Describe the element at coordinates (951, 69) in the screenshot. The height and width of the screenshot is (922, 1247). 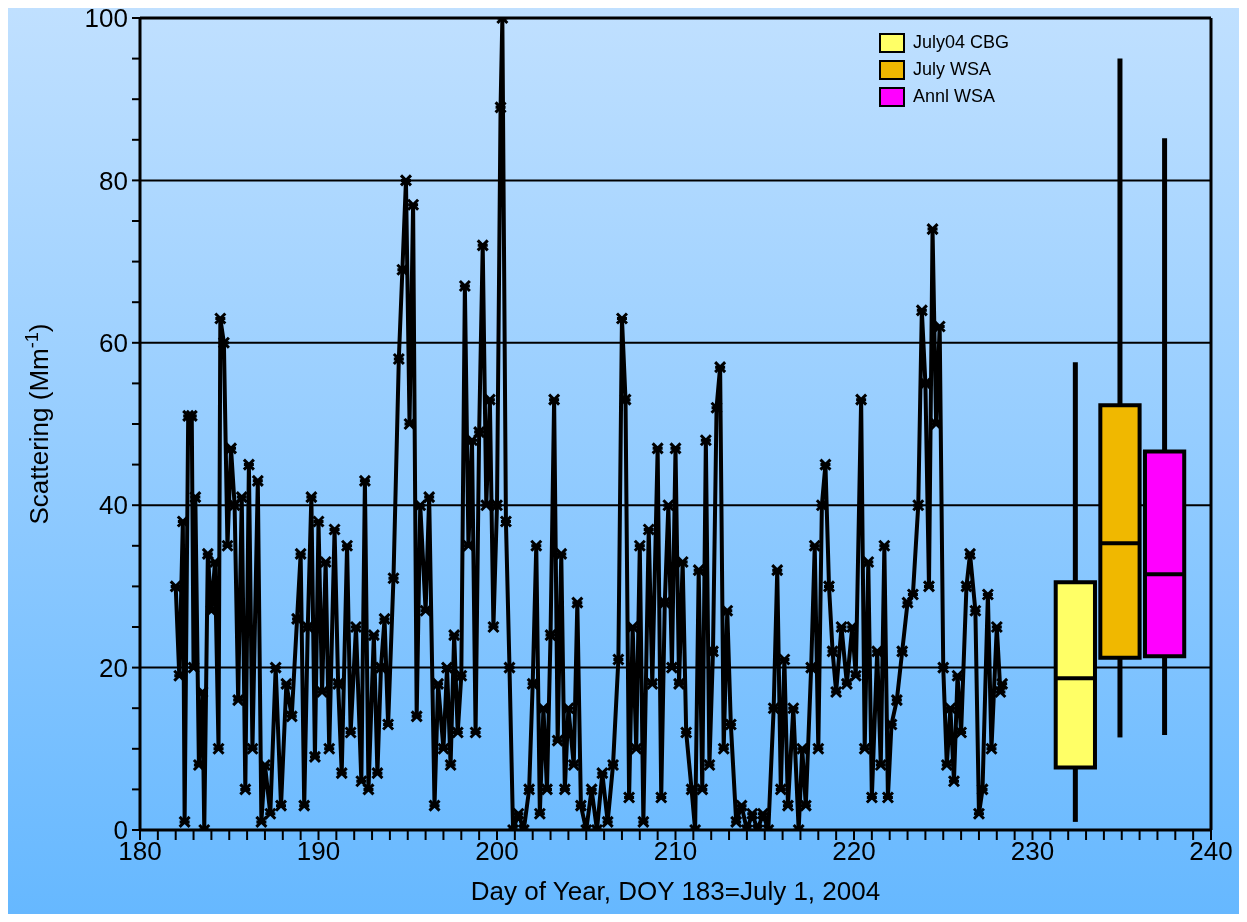
I see `legend-label: July WSA` at that location.